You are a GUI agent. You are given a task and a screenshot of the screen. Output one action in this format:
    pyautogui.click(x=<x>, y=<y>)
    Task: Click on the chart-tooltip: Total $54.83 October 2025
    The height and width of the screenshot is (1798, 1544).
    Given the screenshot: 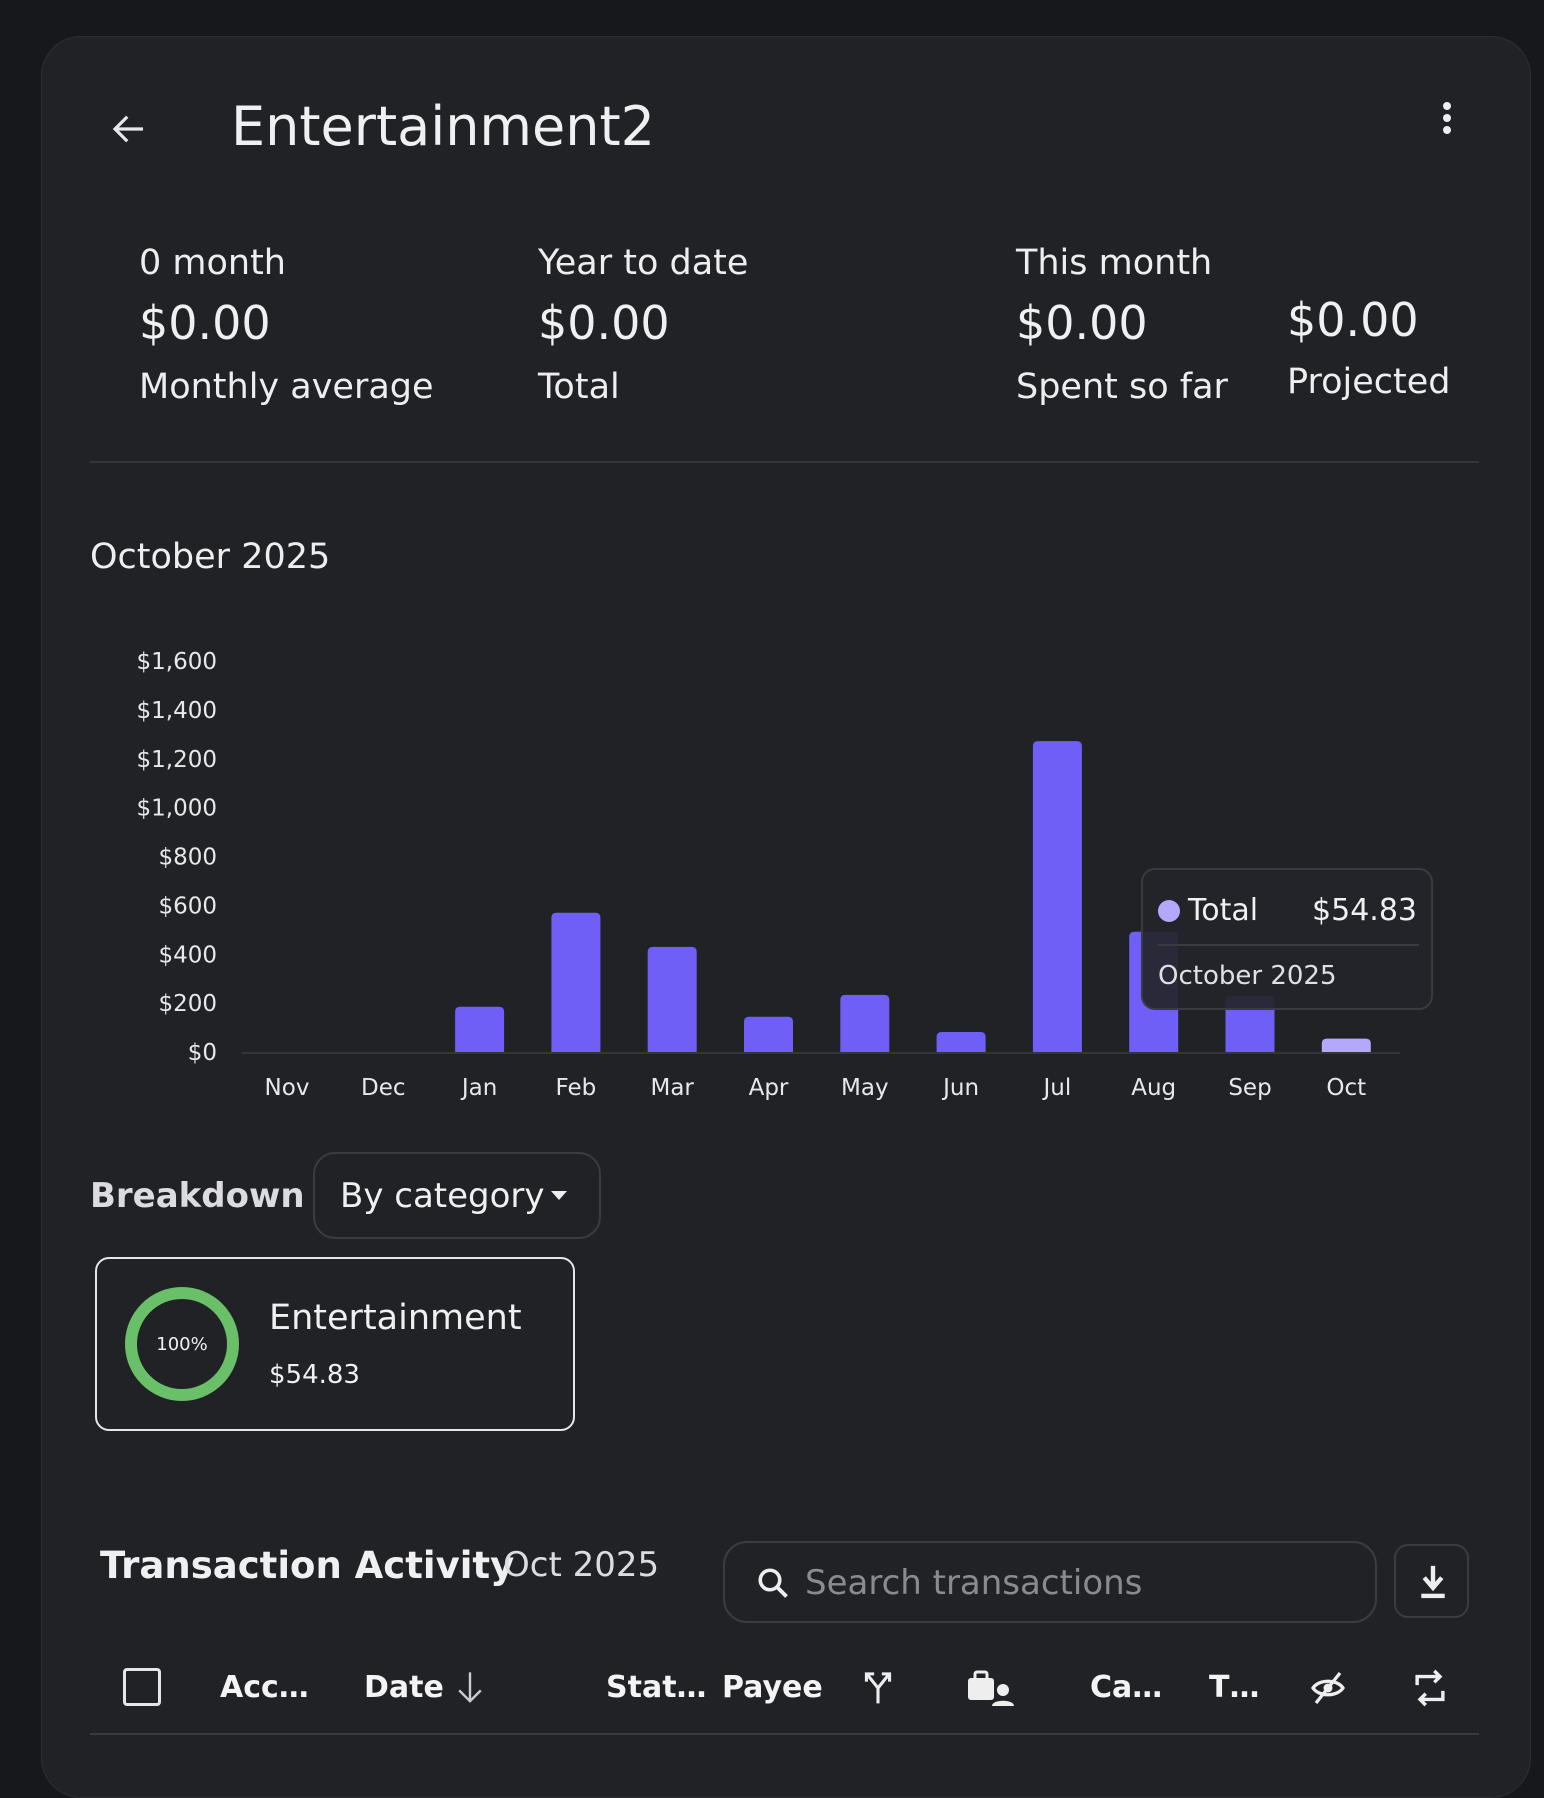 What is the action you would take?
    pyautogui.click(x=1287, y=939)
    